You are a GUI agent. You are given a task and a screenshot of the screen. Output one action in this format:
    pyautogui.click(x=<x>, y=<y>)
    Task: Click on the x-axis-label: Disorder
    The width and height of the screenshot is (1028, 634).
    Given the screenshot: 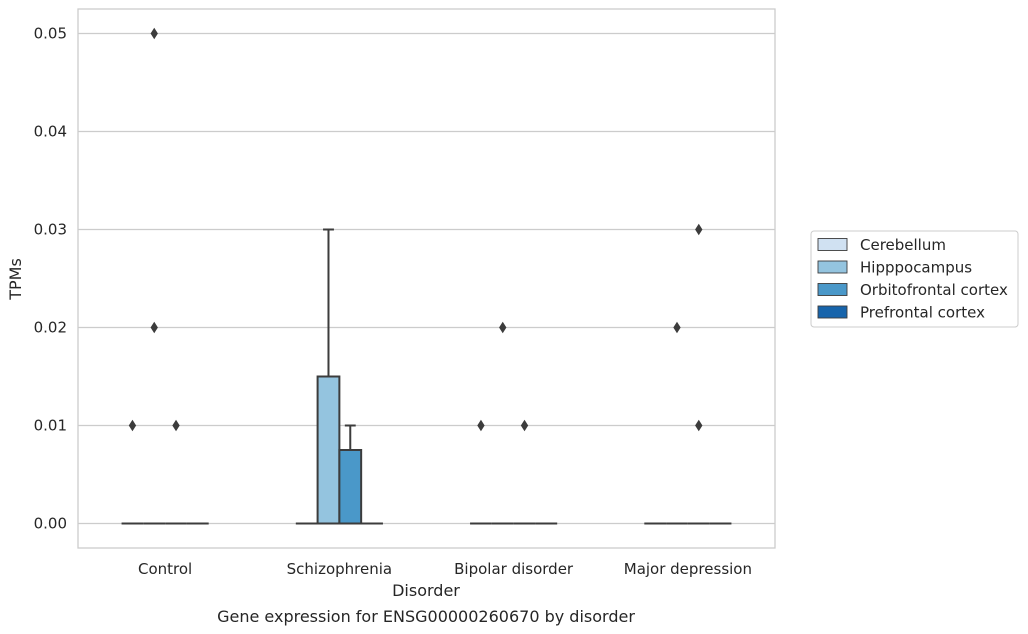 What is the action you would take?
    pyautogui.click(x=426, y=590)
    